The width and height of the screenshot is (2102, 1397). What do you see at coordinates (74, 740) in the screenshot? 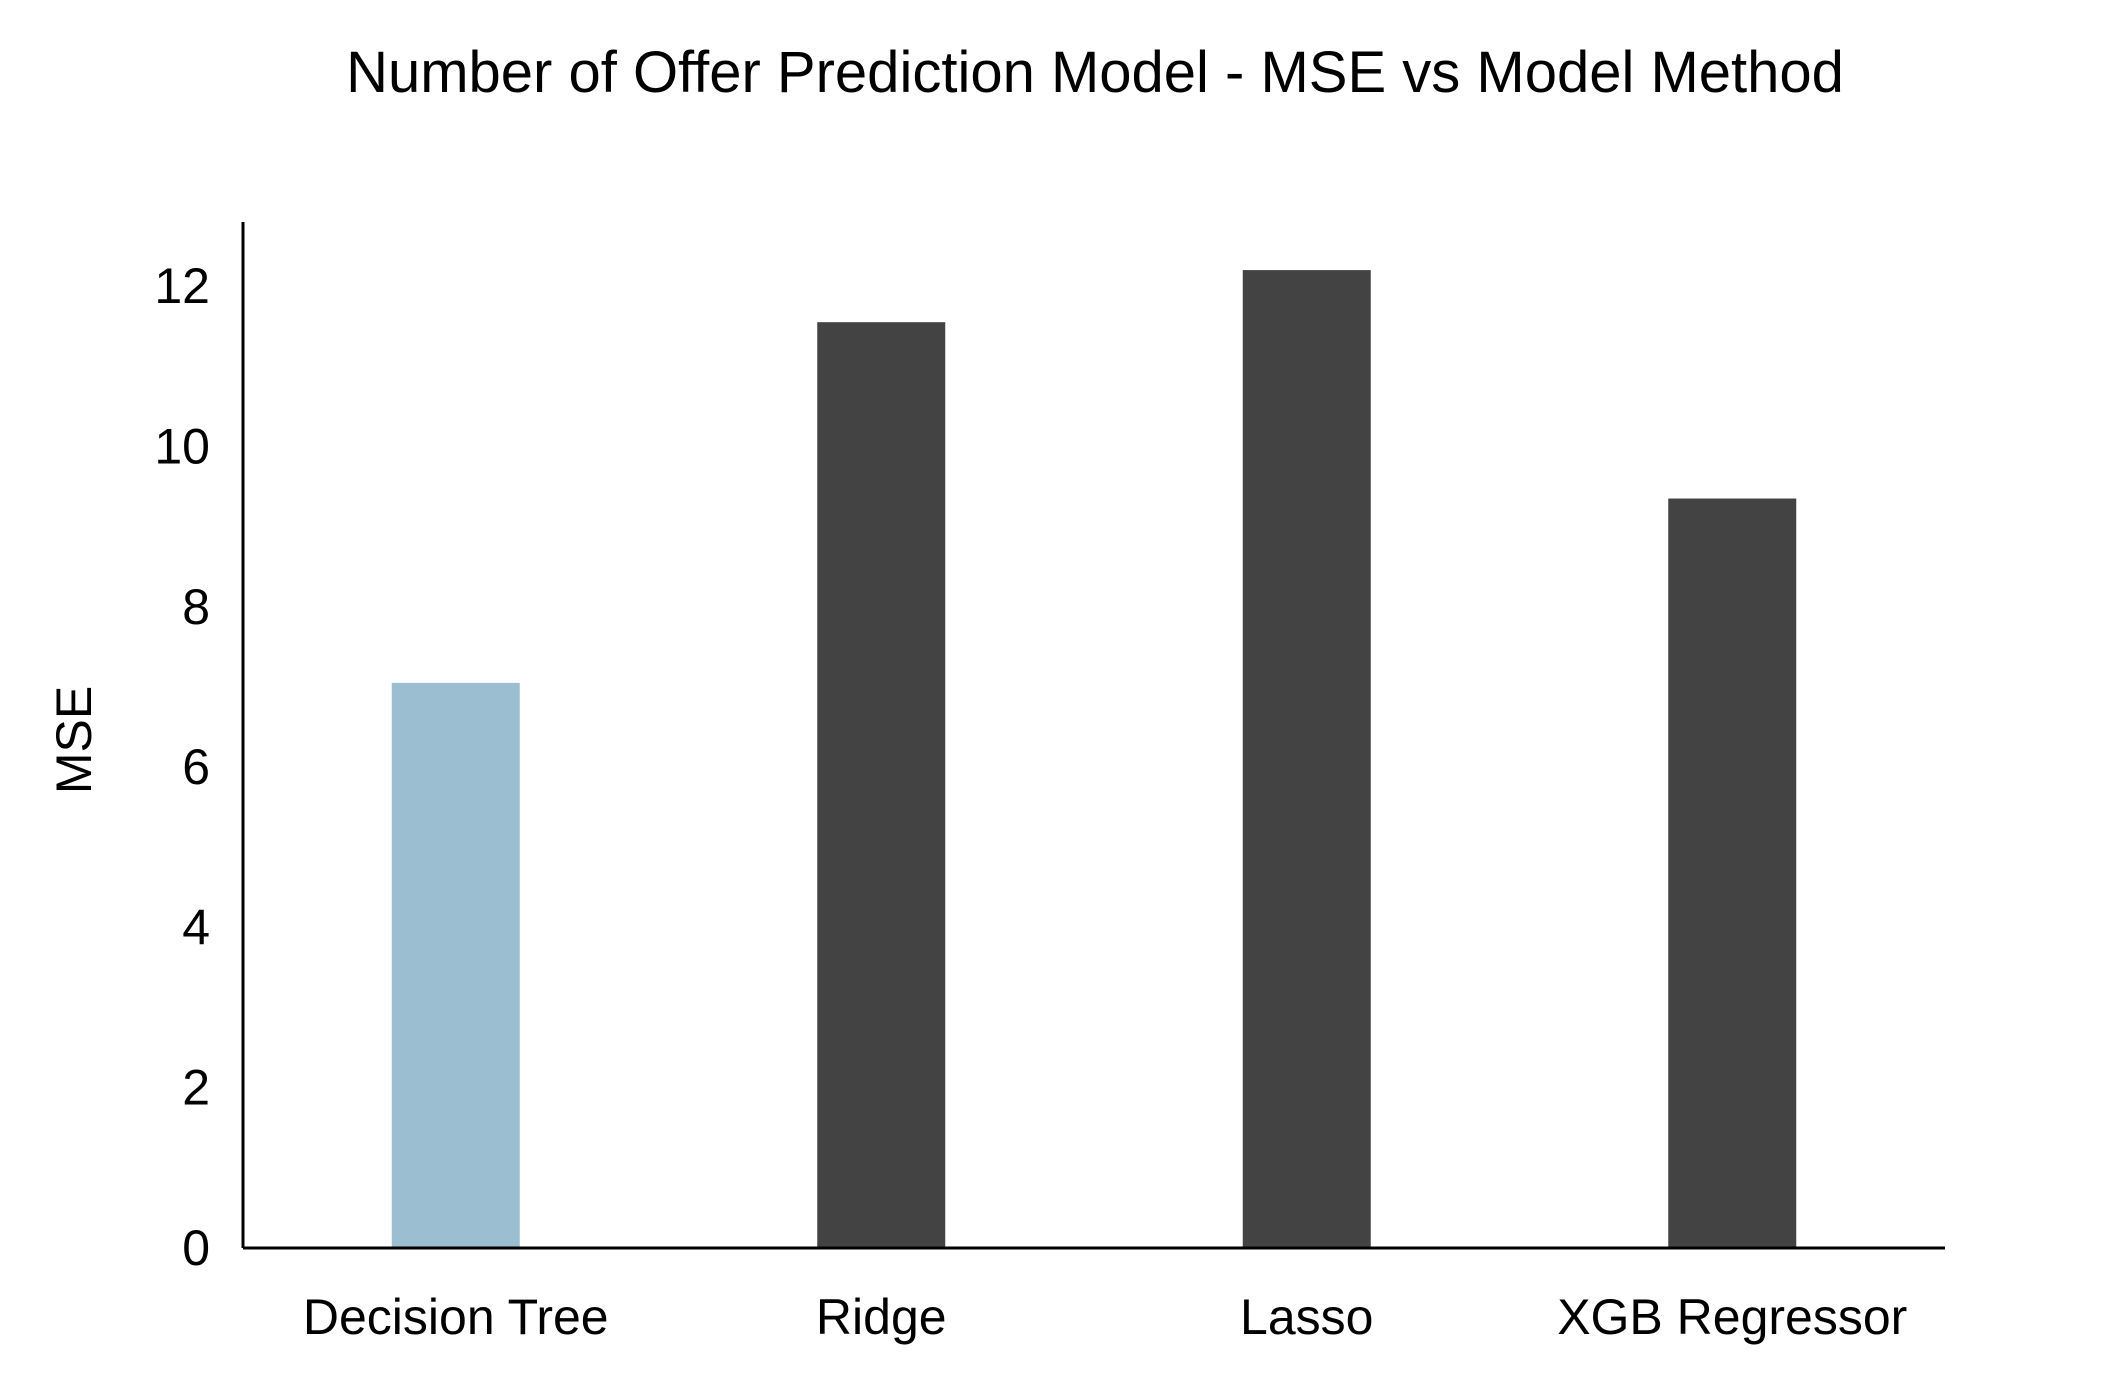
I see `y-axis-label: MSE` at bounding box center [74, 740].